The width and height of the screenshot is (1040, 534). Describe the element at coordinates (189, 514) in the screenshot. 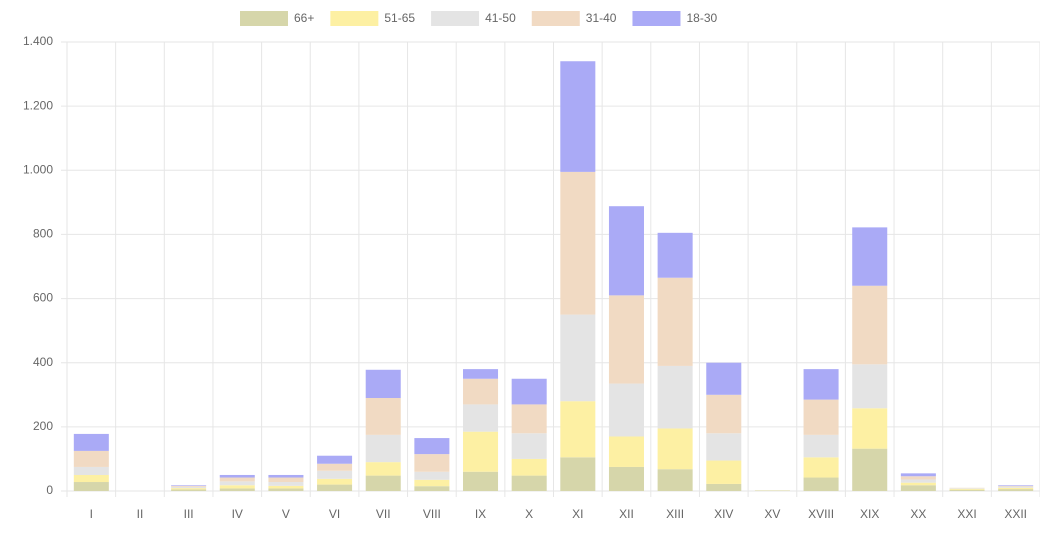

I see `x-tick-label: III` at that location.